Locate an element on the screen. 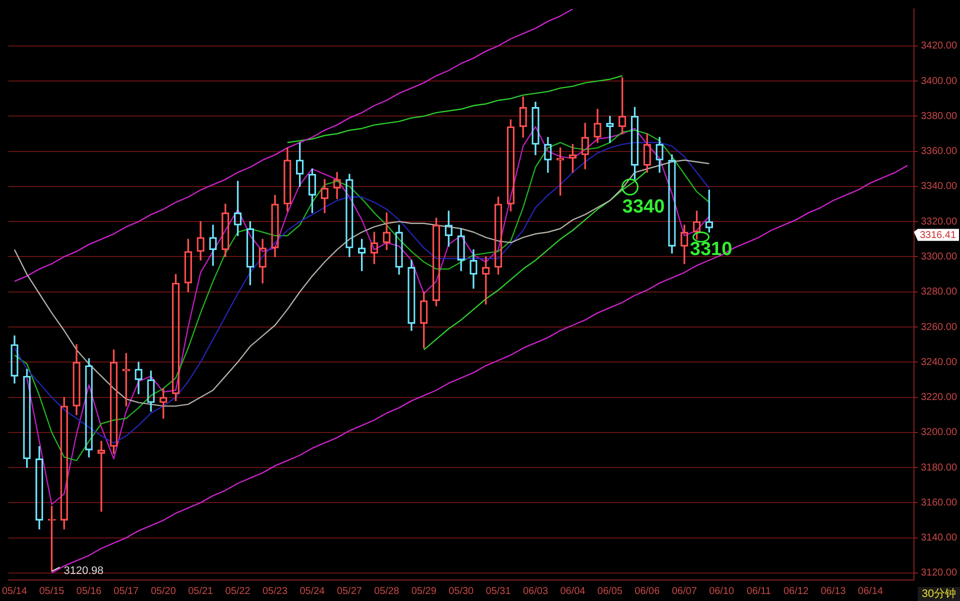 Image resolution: width=960 pixels, height=601 pixels. x-tick-label: 05/17 is located at coordinates (127, 591).